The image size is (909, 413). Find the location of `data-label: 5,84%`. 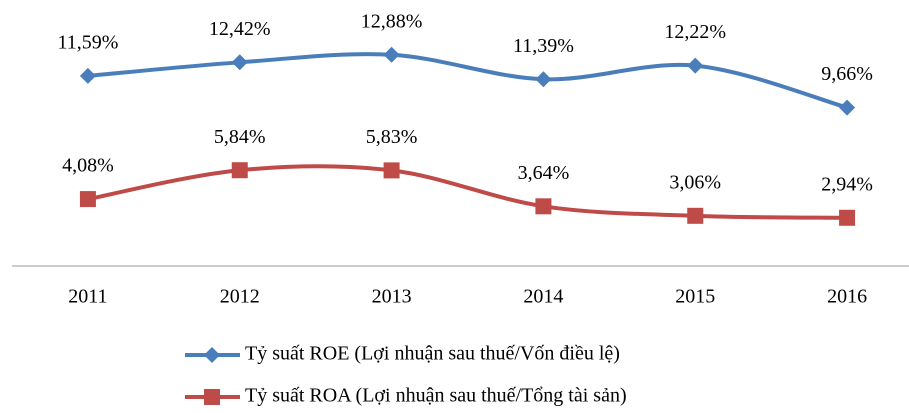

data-label: 5,84% is located at coordinates (240, 137).